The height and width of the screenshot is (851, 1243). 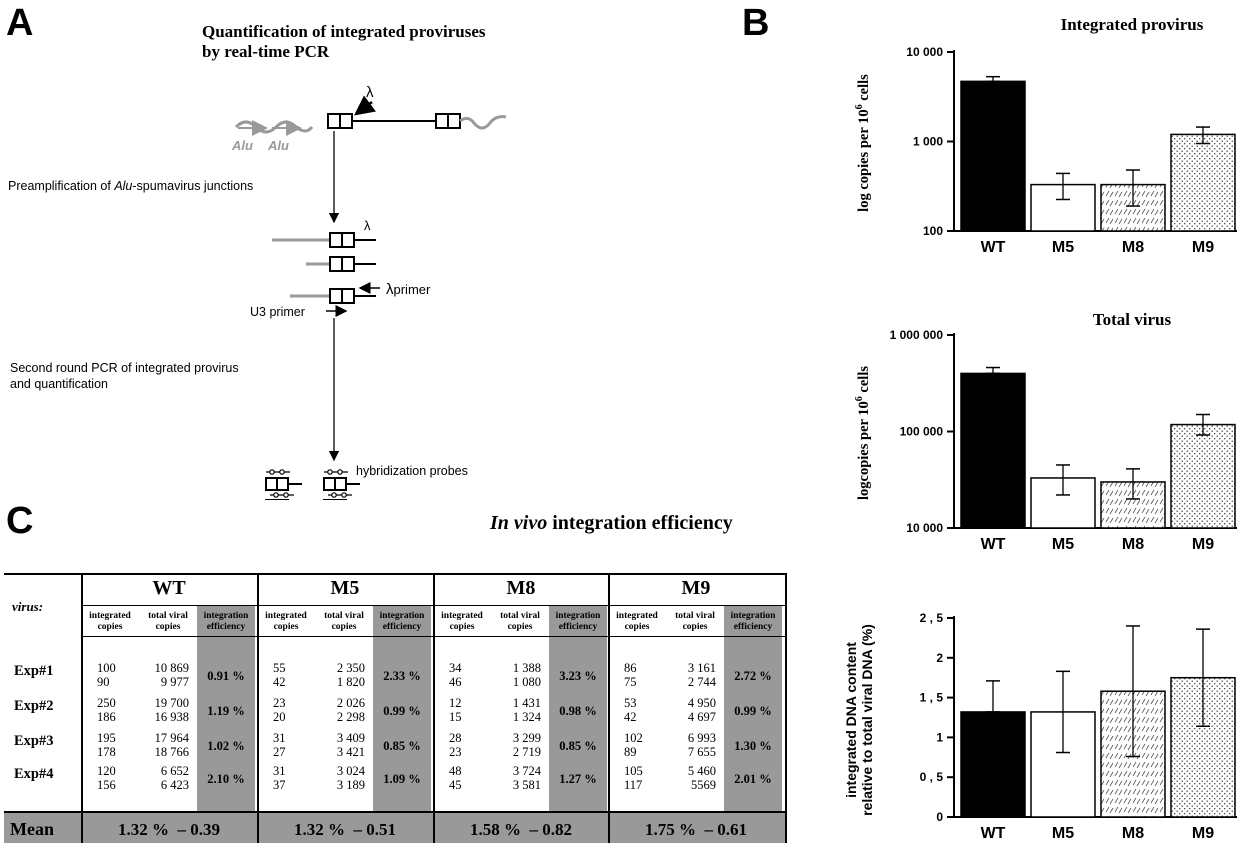 I want to click on total-copies: 2 350 1 820, so click(x=350, y=675).